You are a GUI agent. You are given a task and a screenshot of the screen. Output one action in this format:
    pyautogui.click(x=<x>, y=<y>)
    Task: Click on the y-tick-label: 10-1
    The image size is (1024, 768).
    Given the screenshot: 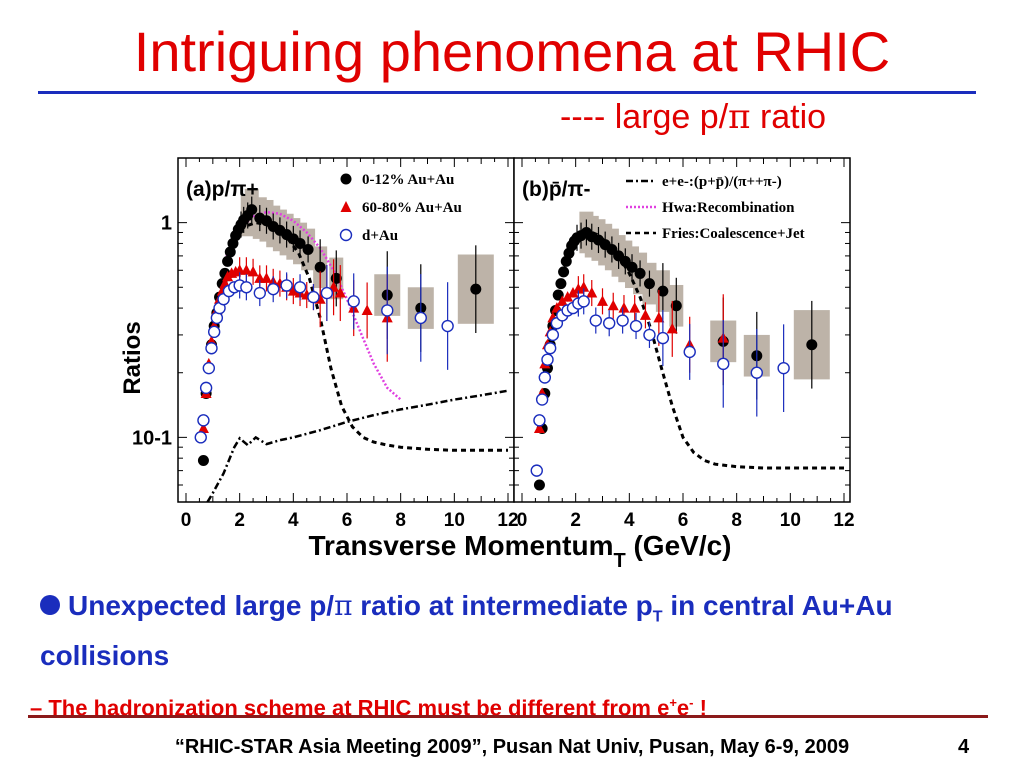 What is the action you would take?
    pyautogui.click(x=152, y=438)
    